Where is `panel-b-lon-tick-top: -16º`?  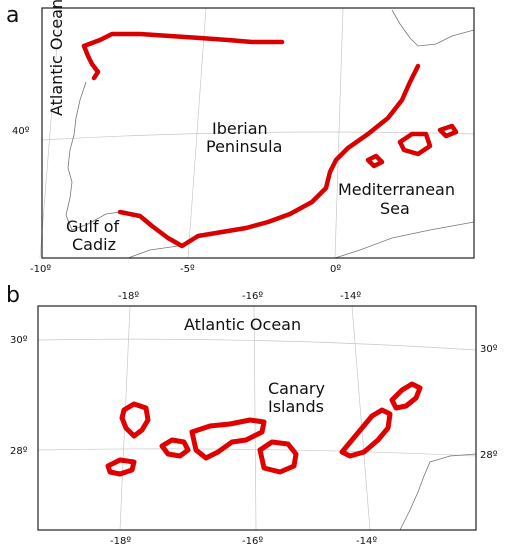 panel-b-lon-tick-top: -16º is located at coordinates (252, 296).